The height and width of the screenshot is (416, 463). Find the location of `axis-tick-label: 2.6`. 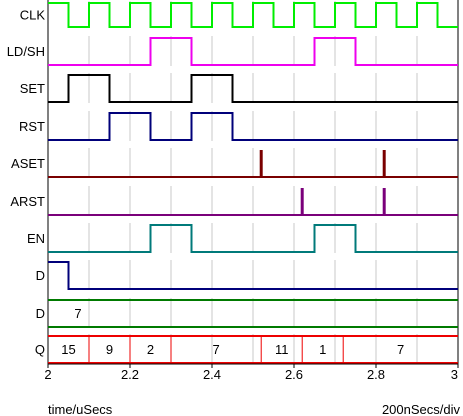

axis-tick-label: 2.6 is located at coordinates (294, 374).